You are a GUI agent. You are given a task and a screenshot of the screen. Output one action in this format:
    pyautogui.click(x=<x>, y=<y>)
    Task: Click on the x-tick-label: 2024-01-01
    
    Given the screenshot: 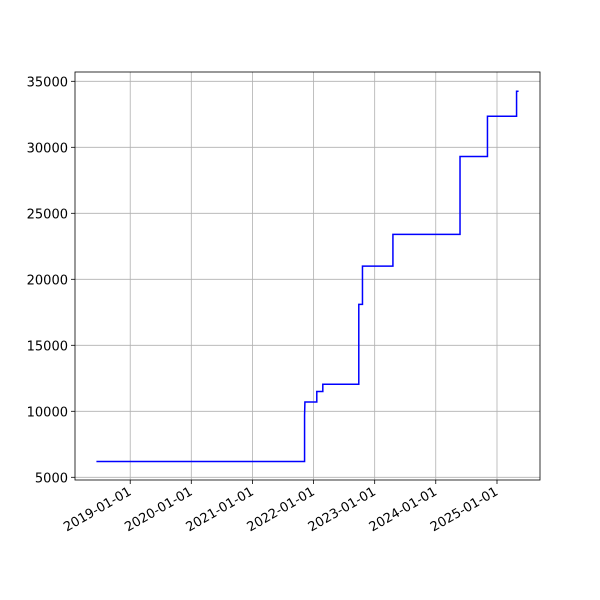 What is the action you would take?
    pyautogui.click(x=403, y=509)
    